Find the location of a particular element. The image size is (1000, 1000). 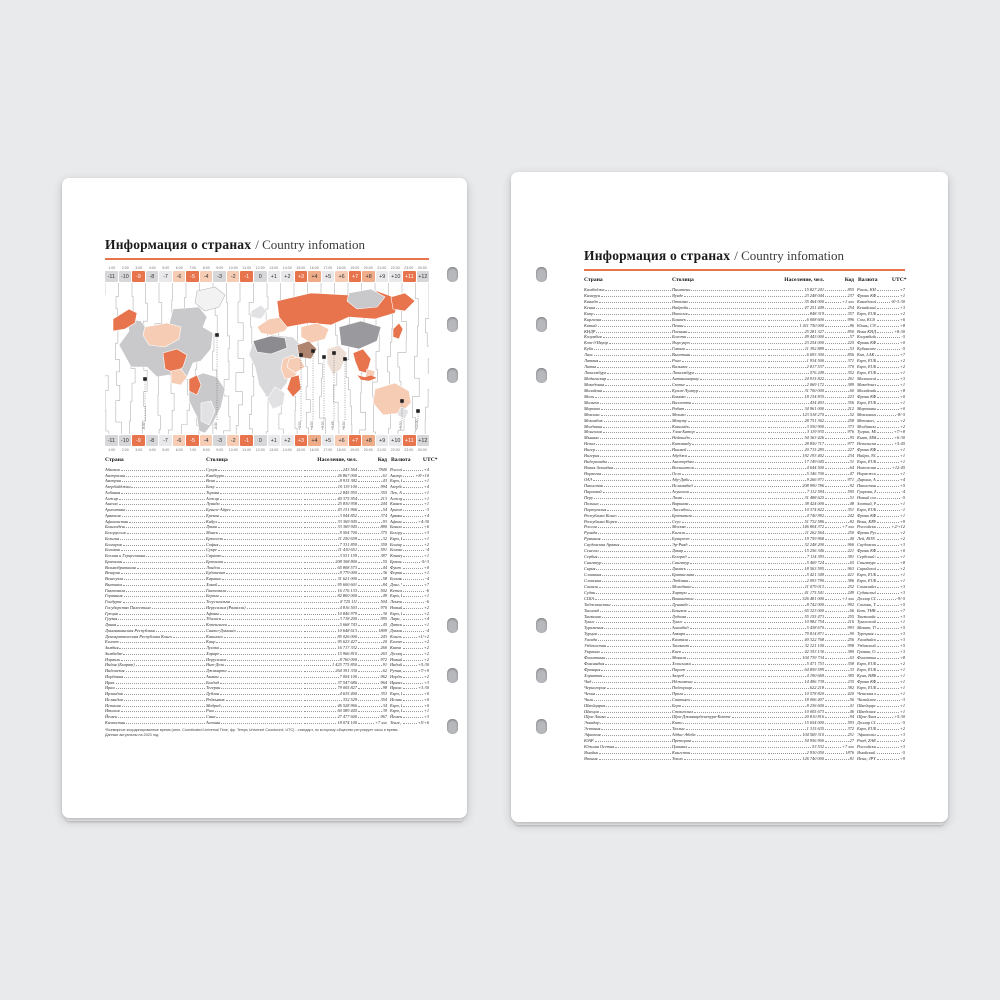

cell-pop: 95 600 601 is located at coordinates (330, 584).